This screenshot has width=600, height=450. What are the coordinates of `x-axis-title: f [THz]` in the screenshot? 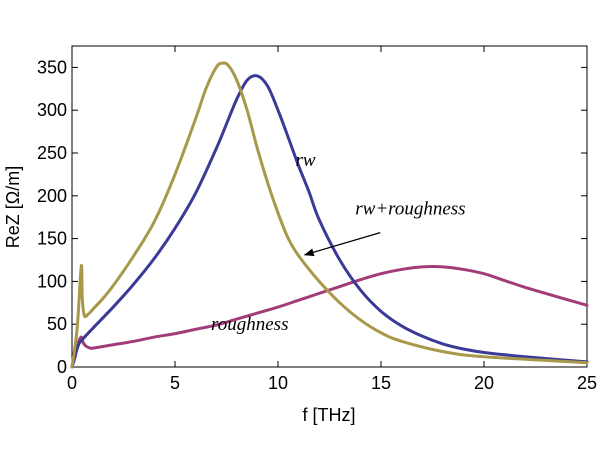 It's located at (329, 415).